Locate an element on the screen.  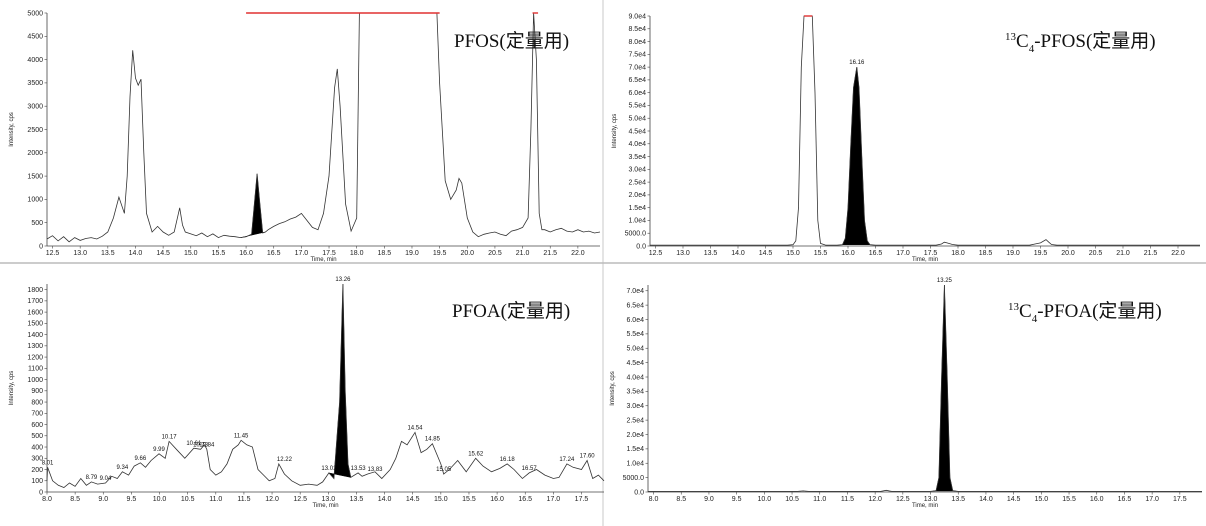
peak-rt-label: 17.60 is located at coordinates (588, 457).